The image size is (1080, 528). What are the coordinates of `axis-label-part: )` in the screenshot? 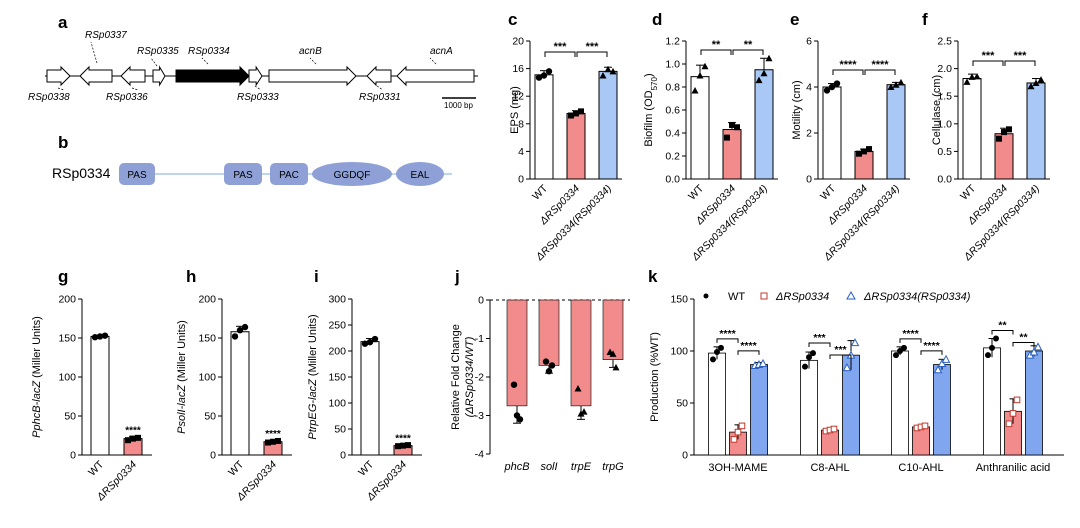 It's located at (649, 75).